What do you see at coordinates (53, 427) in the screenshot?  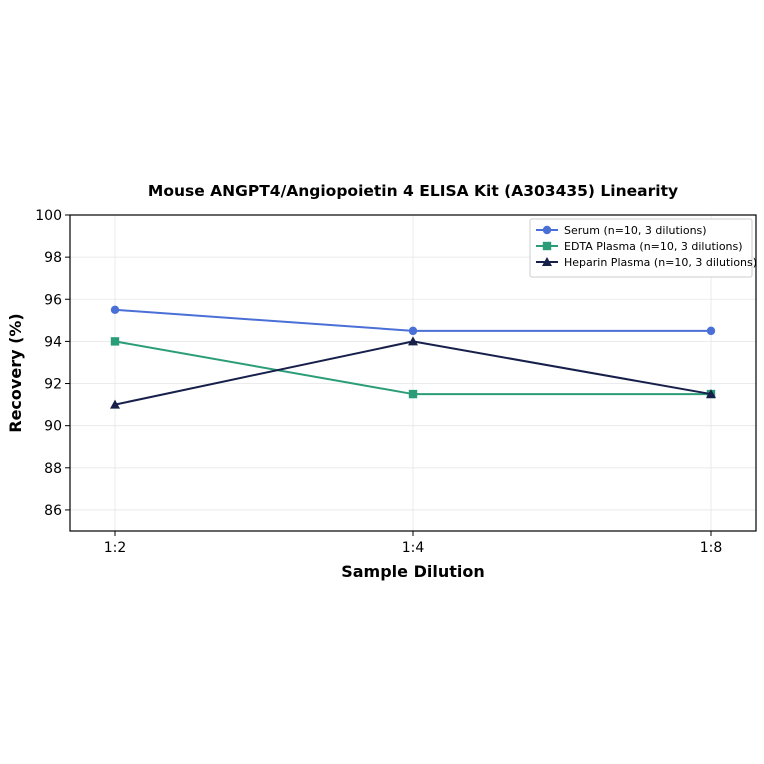 I see `y-tick-label: 90` at bounding box center [53, 427].